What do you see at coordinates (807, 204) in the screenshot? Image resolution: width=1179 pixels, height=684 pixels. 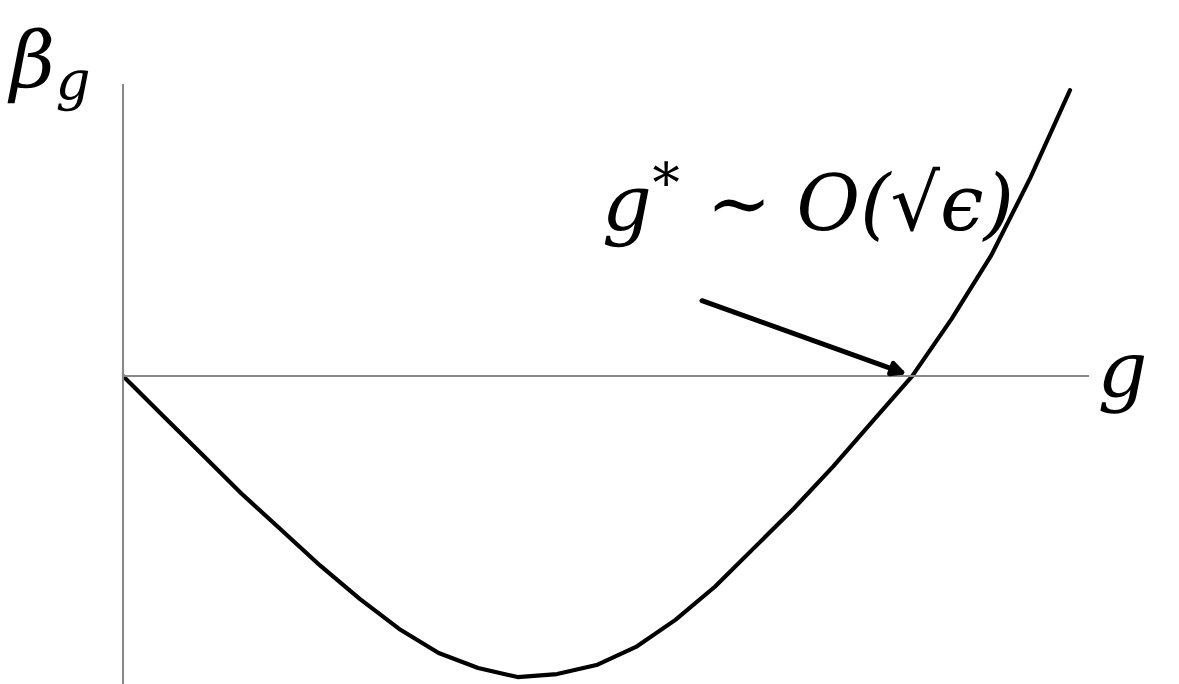 I see `annotation: g$^{*}$ ∼ O(√ϵ)` at bounding box center [807, 204].